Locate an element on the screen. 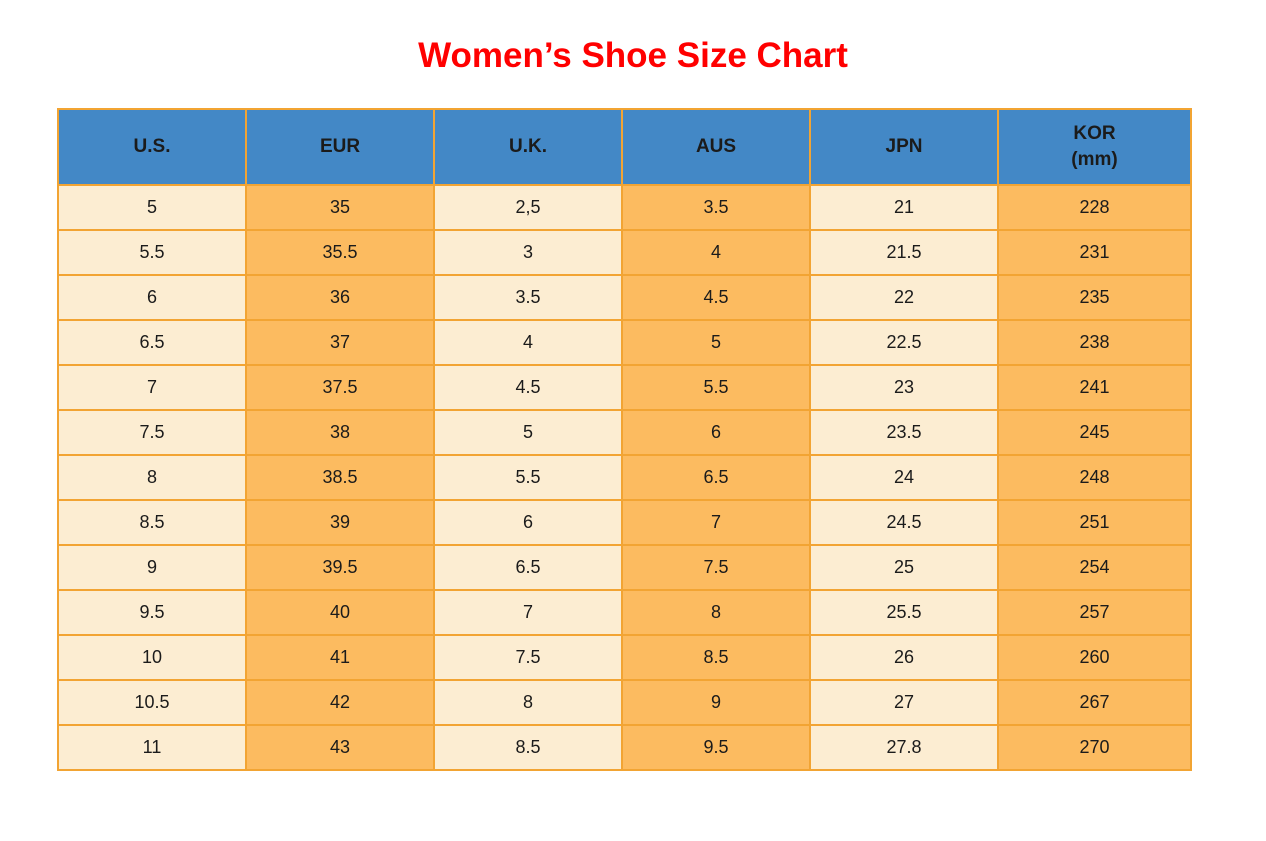 This screenshot has height=841, width=1266. table-row: 9.5 40 7 8 25.5 257 is located at coordinates (624, 612).